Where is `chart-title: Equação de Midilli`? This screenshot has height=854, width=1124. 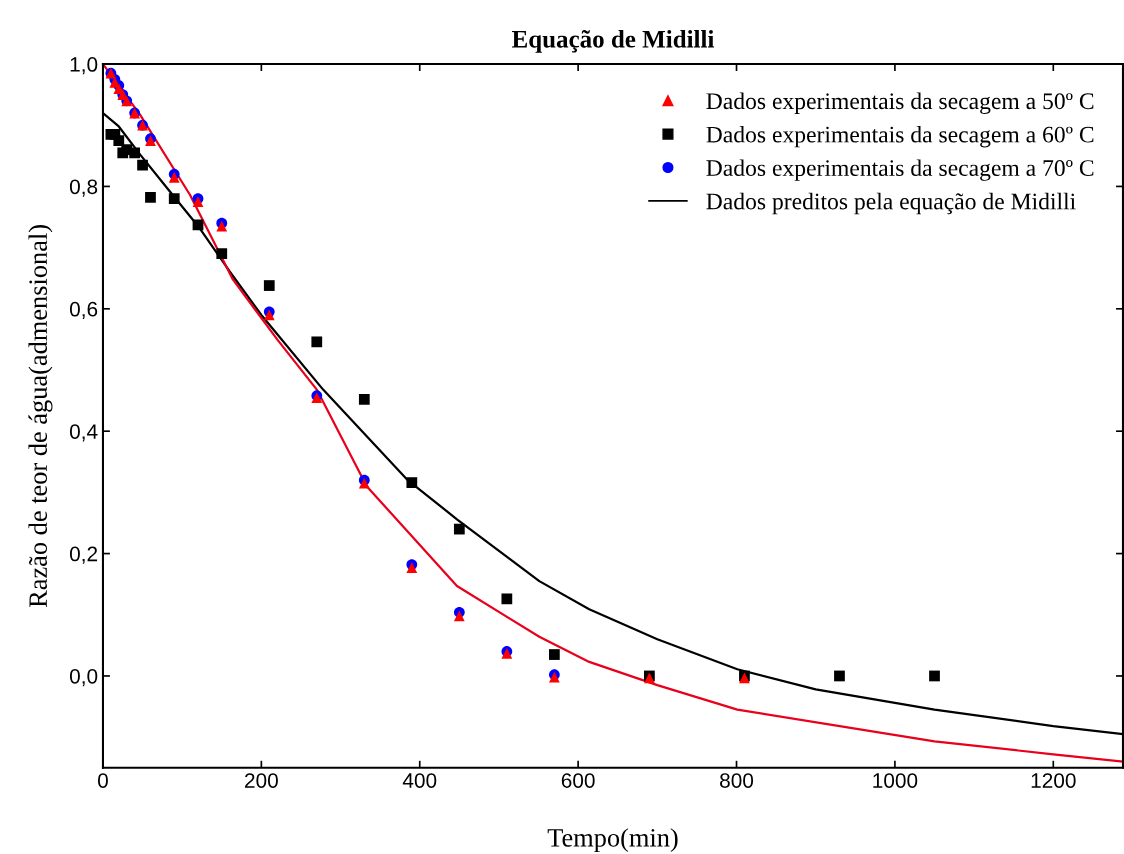
chart-title: Equação de Midilli is located at coordinates (613, 41).